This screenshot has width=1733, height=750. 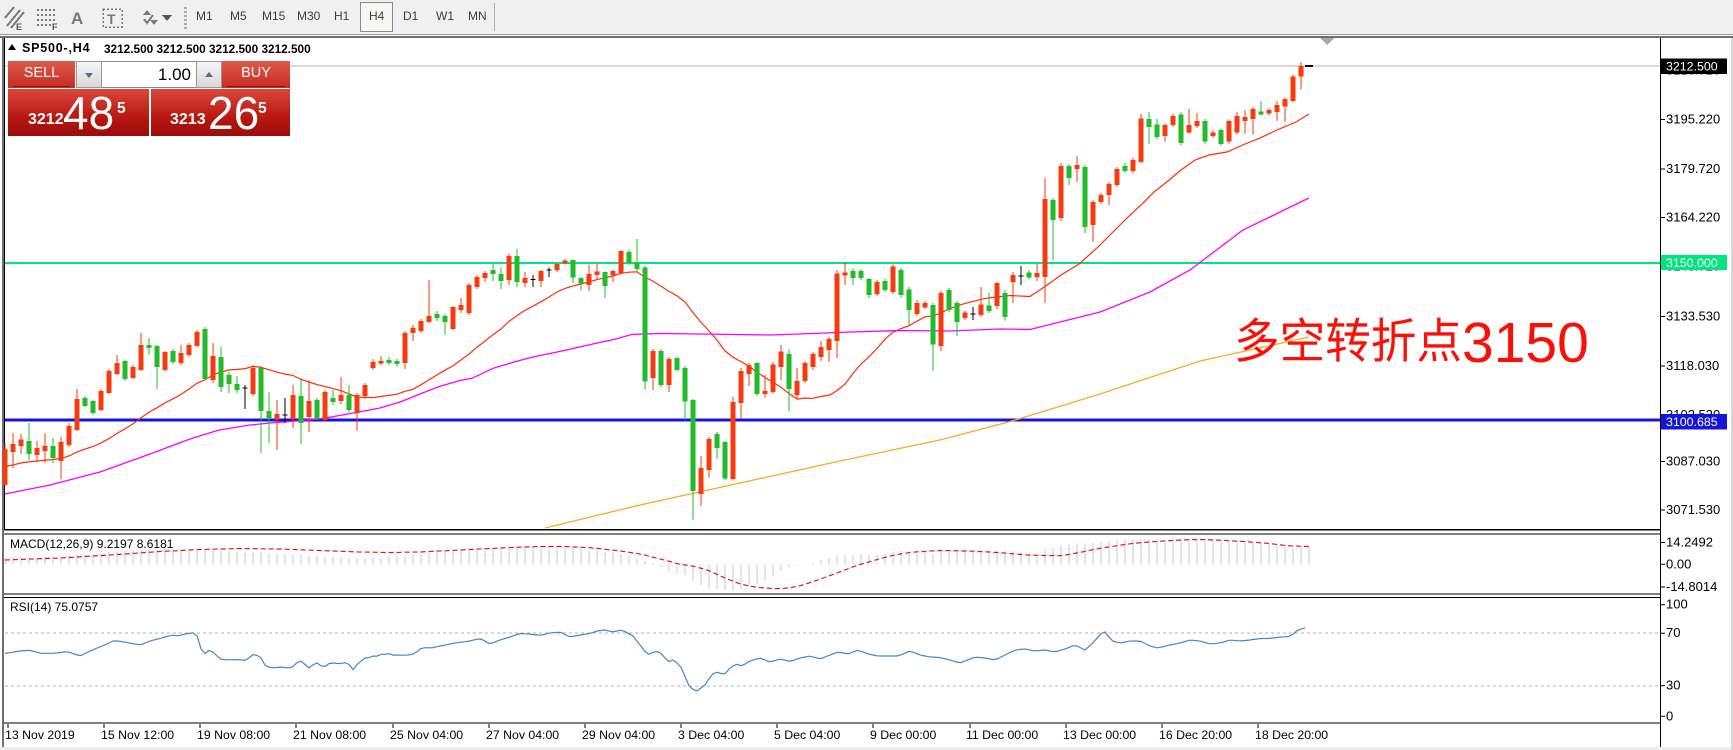 I want to click on svg-text: 30, so click(x=1673, y=685).